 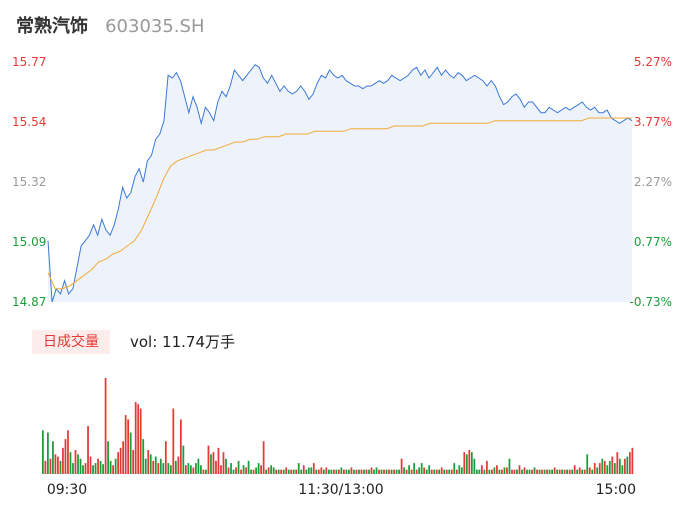 What do you see at coordinates (29, 182) in the screenshot?
I see `y-left-ticks: 15.77 15.54 15.32 15.09 14.87` at bounding box center [29, 182].